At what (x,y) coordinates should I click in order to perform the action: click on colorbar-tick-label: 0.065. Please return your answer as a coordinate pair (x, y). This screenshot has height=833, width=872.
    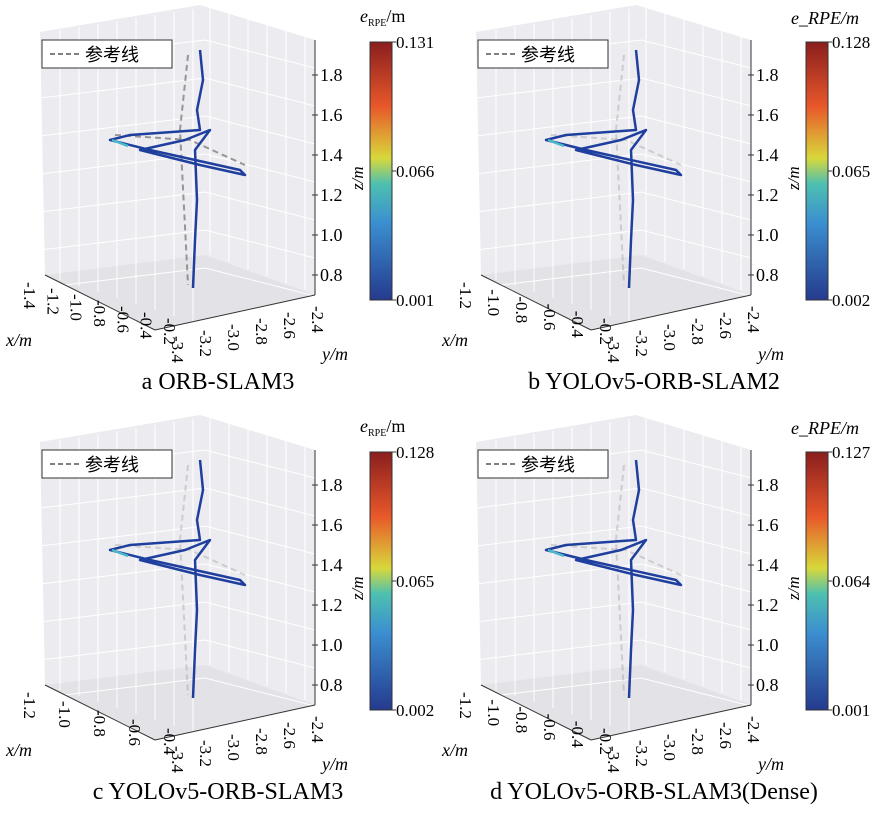
    Looking at the image, I should click on (851, 171).